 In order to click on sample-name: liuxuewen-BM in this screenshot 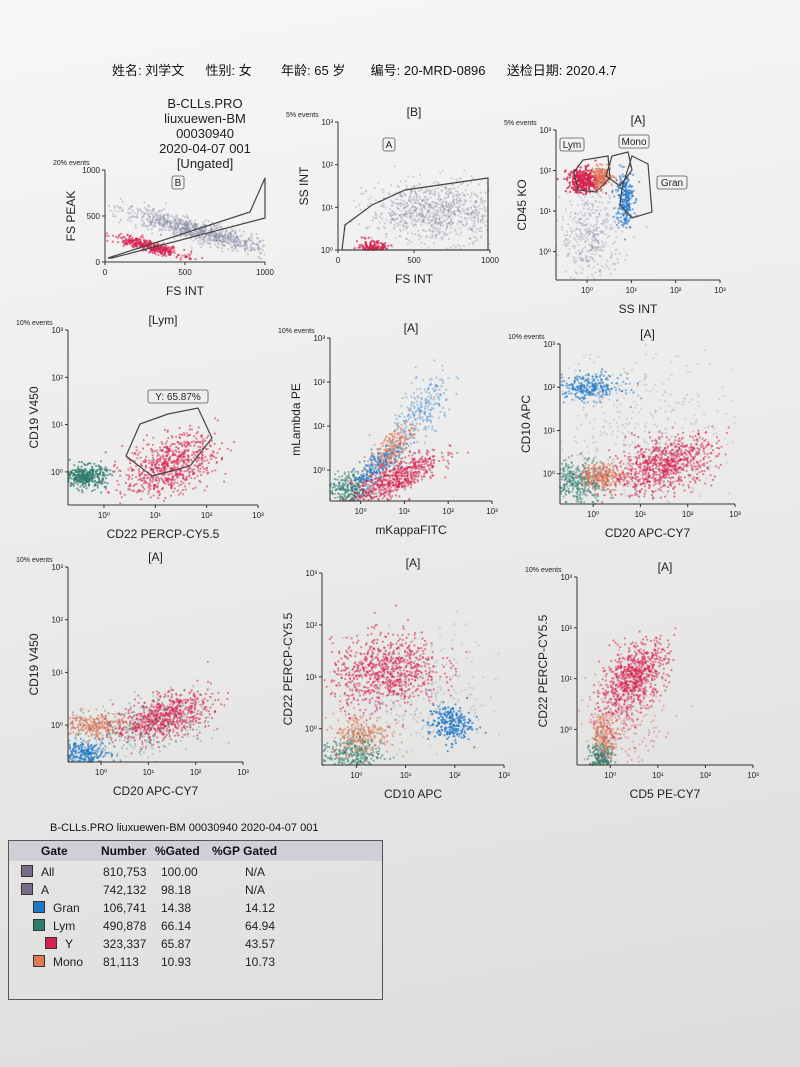, I will do `click(205, 118)`.